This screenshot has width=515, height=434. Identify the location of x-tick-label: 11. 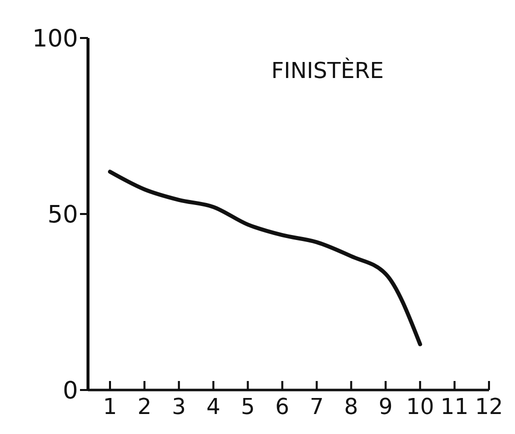
(454, 407).